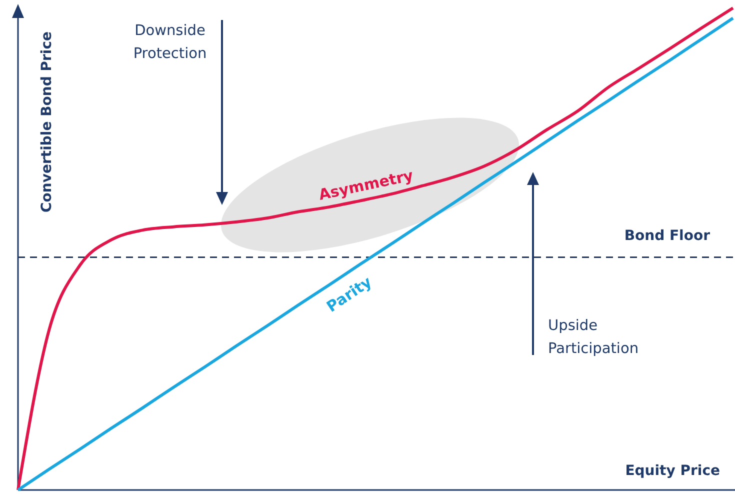 The image size is (735, 494). What do you see at coordinates (672, 471) in the screenshot?
I see `x-axis-title: Equity Price` at bounding box center [672, 471].